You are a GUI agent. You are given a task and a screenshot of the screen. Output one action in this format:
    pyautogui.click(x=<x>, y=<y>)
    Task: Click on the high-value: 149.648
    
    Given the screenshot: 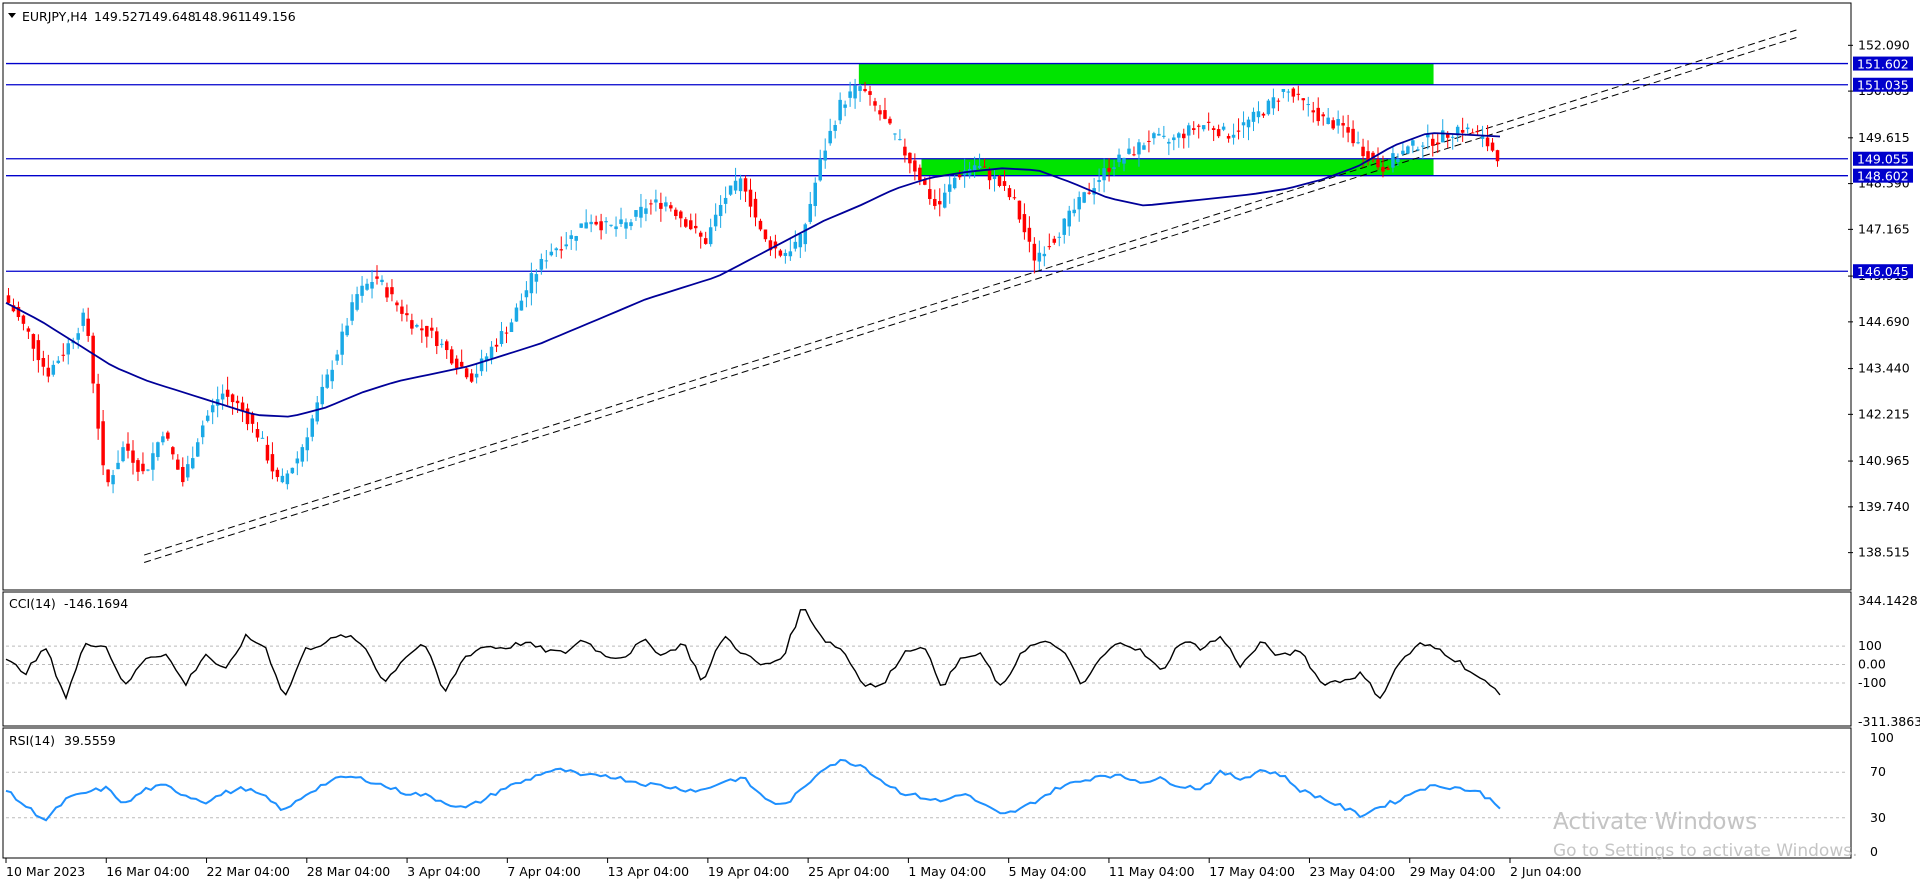 What is the action you would take?
    pyautogui.click(x=170, y=16)
    